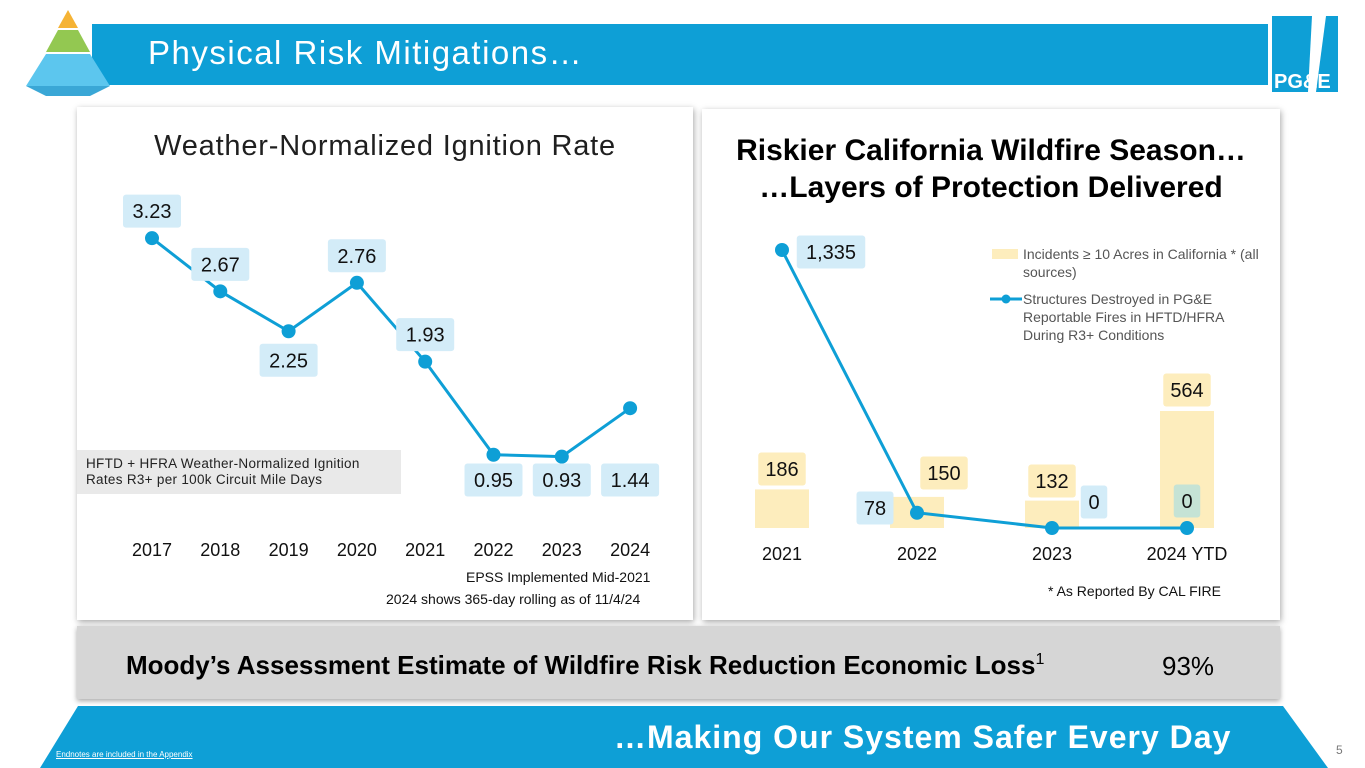 The width and height of the screenshot is (1365, 768). I want to click on ignition-label-2024-bg, so click(630, 480).